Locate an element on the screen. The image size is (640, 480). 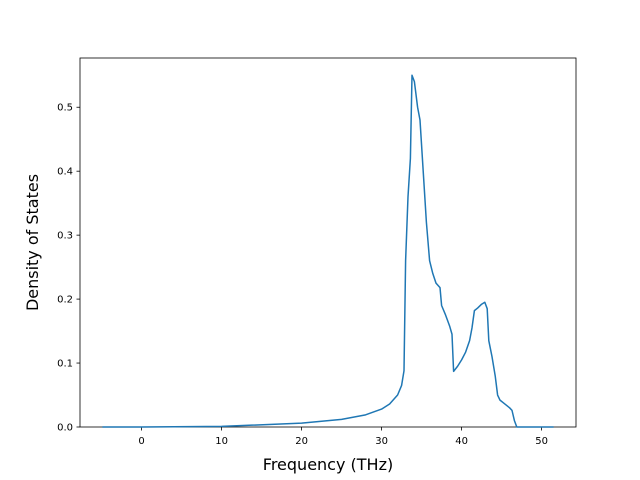
y-tick-label: 0.1 is located at coordinates (65, 364).